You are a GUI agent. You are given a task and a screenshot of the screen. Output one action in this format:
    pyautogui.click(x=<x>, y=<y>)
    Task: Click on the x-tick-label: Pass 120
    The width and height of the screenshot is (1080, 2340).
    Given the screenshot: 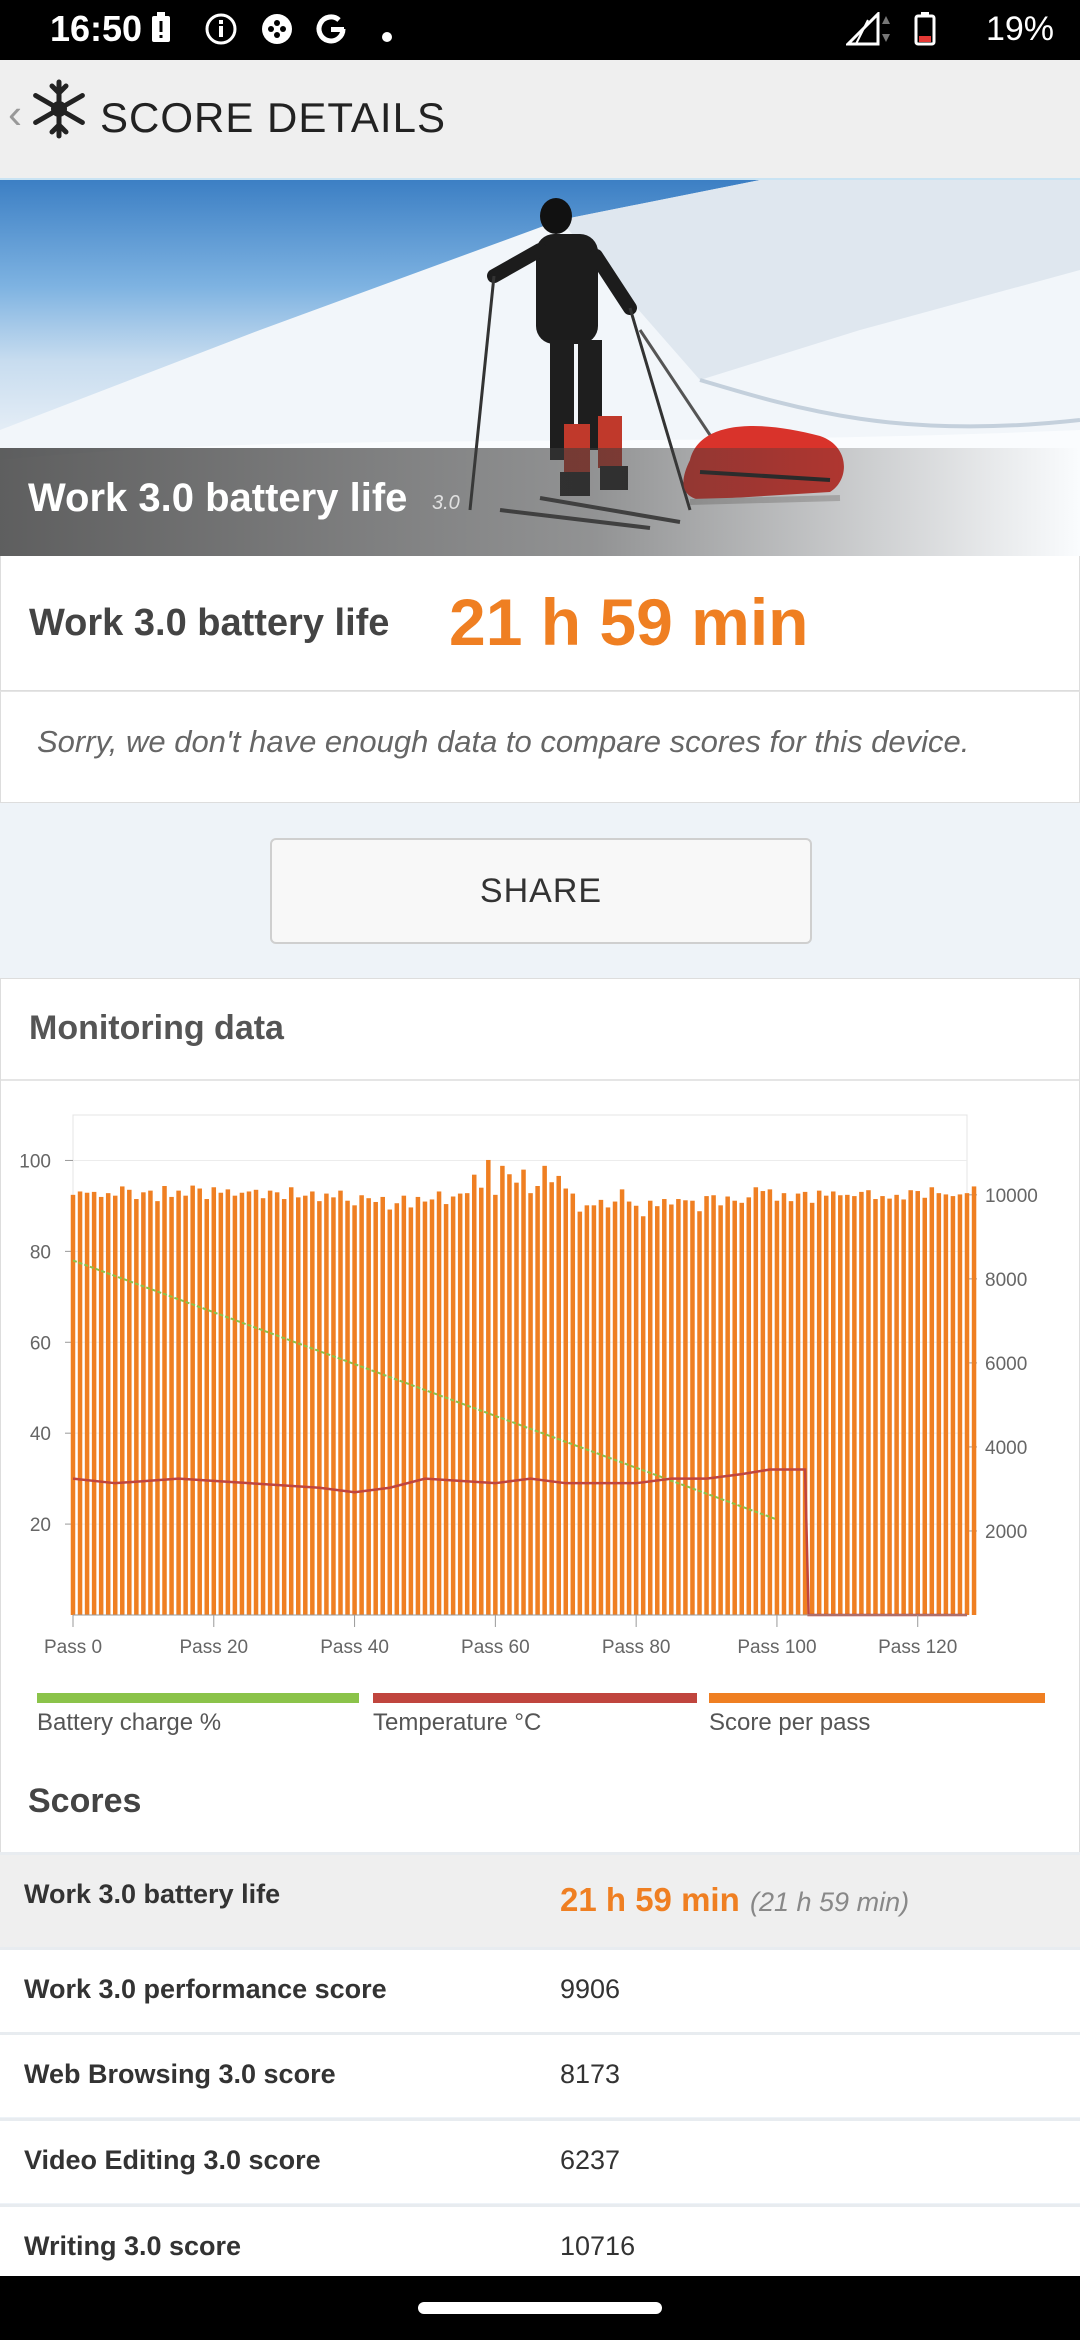 What is the action you would take?
    pyautogui.click(x=917, y=1647)
    